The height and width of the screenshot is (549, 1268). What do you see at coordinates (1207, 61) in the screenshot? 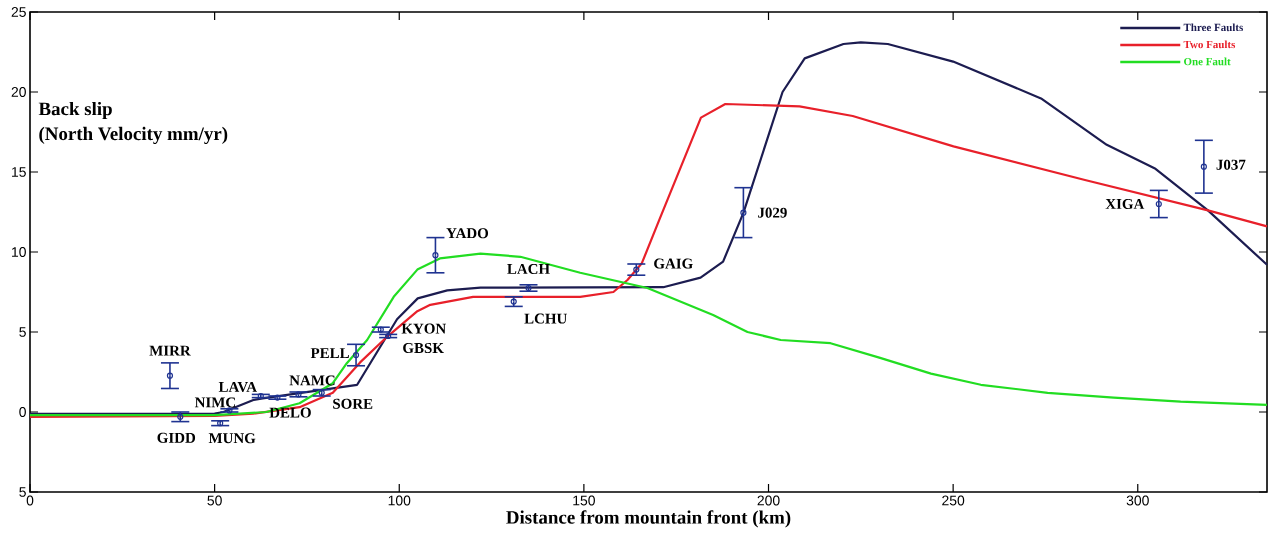
I see `text: One Fault` at bounding box center [1207, 61].